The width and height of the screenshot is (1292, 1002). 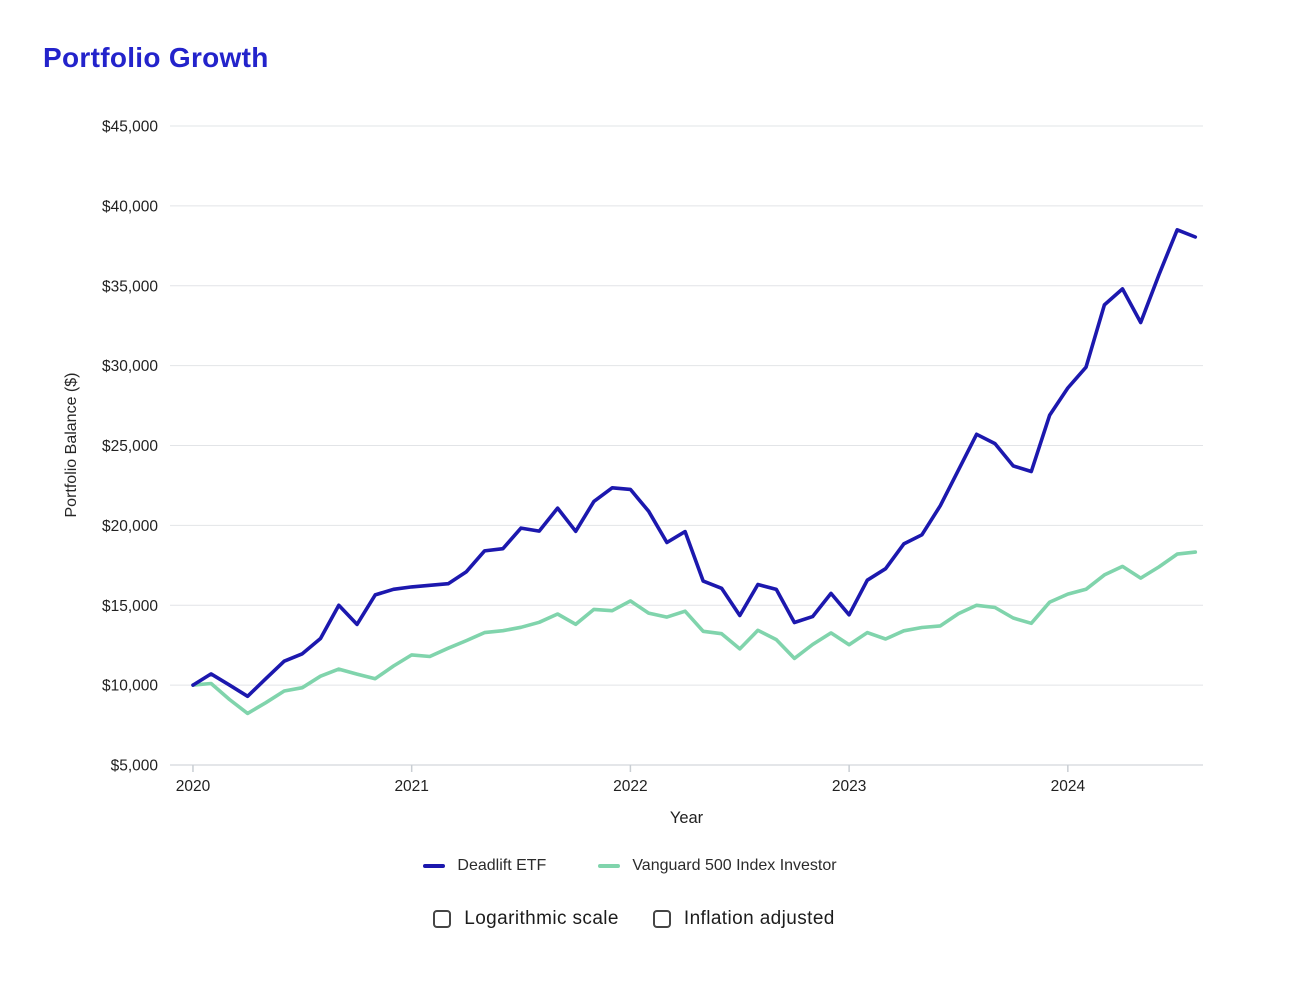 What do you see at coordinates (130, 286) in the screenshot?
I see `y-tick-label: $35,000` at bounding box center [130, 286].